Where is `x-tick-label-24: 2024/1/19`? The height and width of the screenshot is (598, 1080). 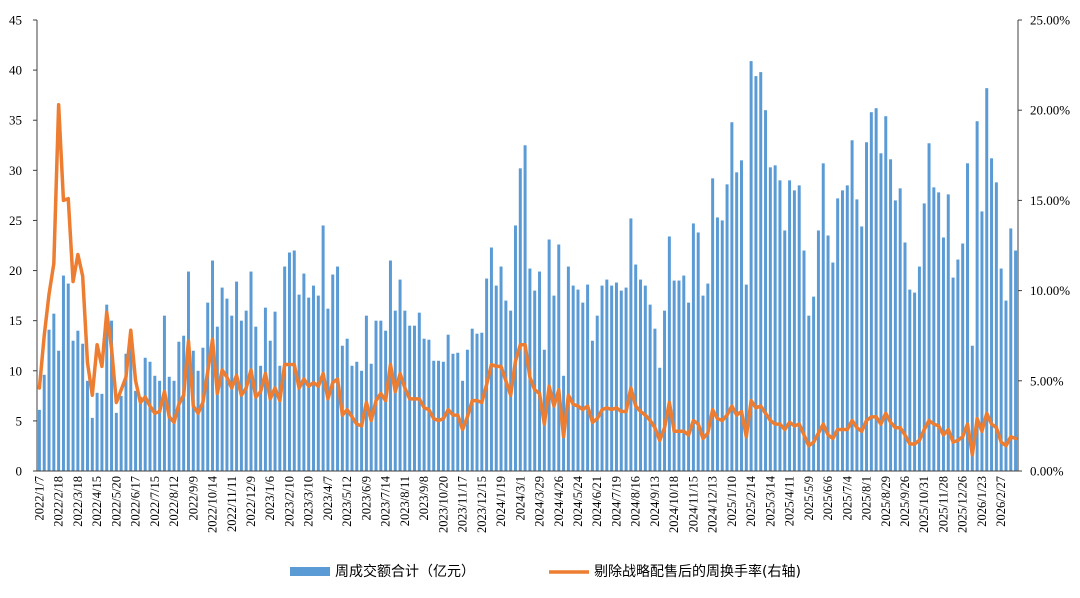 x-tick-label-24: 2024/1/19 is located at coordinates (501, 501).